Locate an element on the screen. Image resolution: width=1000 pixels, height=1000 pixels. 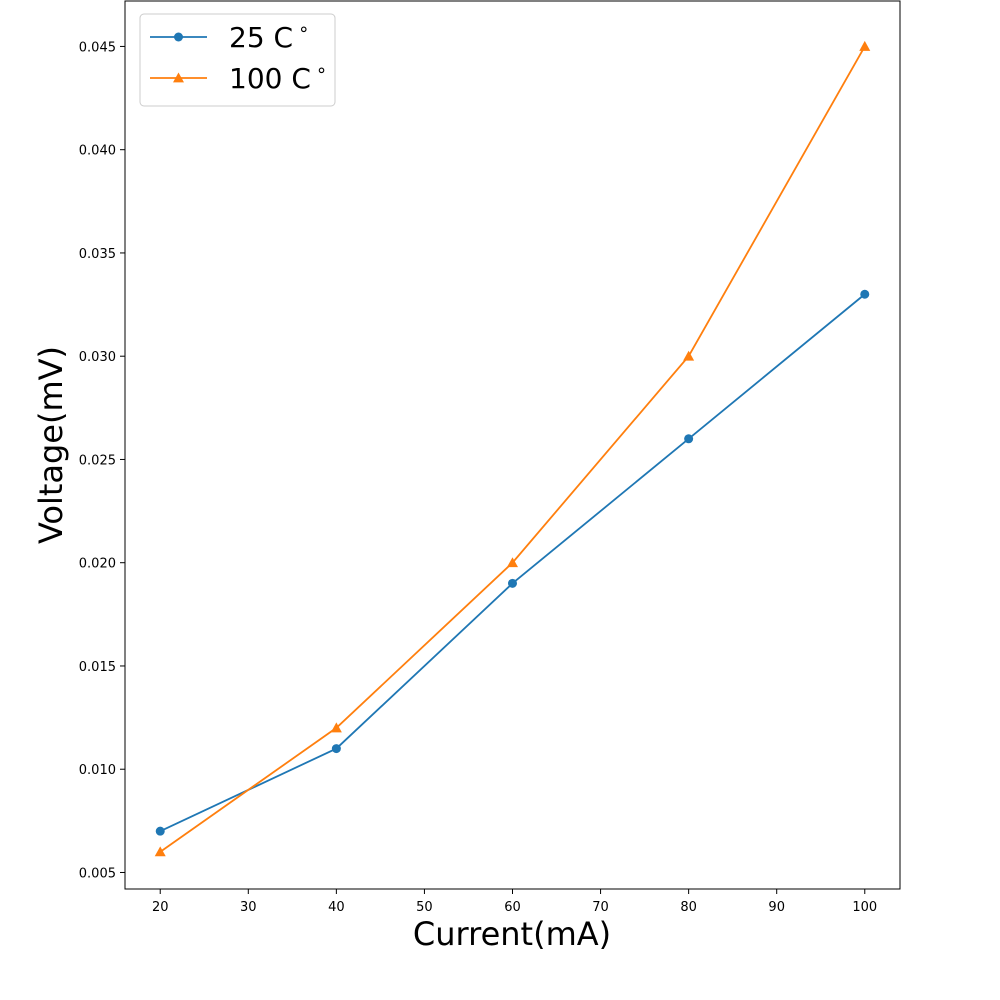
y-tick-label: 0.040 is located at coordinates (97, 151).